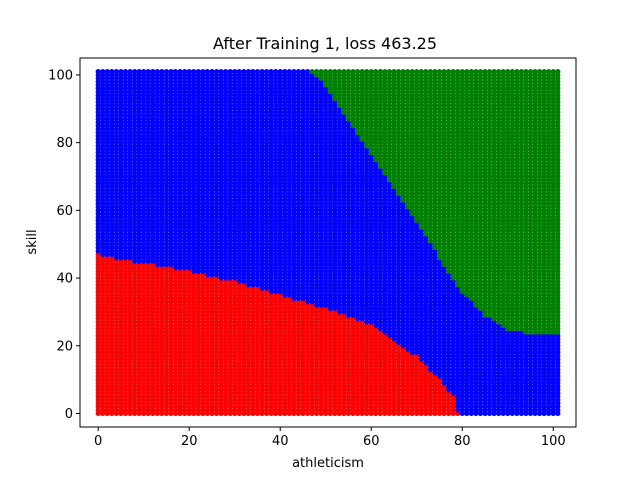  Describe the element at coordinates (325, 43) in the screenshot. I see `chart-title: After Training 1, loss 463.25` at that location.